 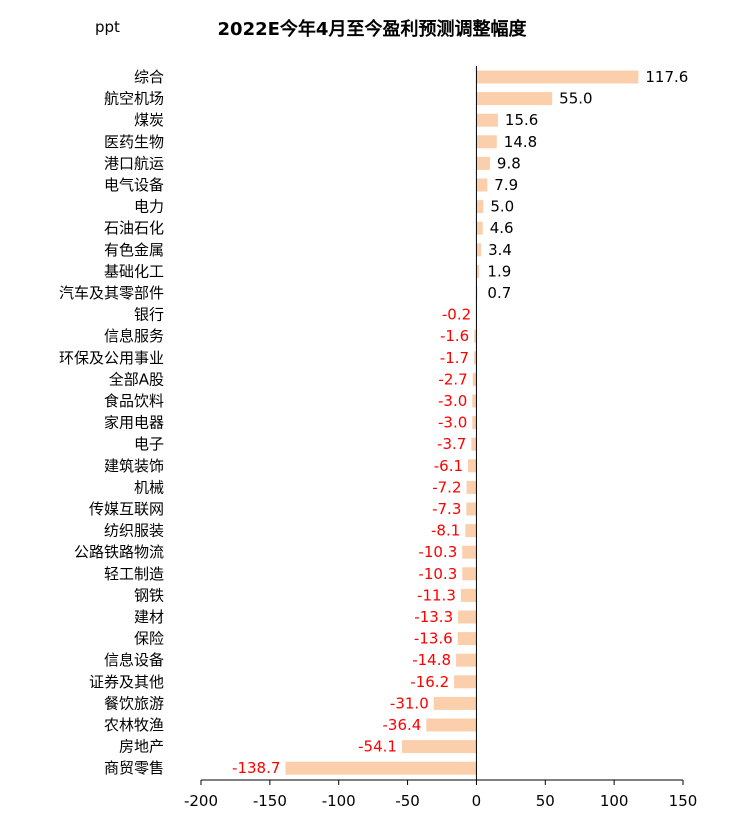 I want to click on value-label: 55.0, so click(x=575, y=99).